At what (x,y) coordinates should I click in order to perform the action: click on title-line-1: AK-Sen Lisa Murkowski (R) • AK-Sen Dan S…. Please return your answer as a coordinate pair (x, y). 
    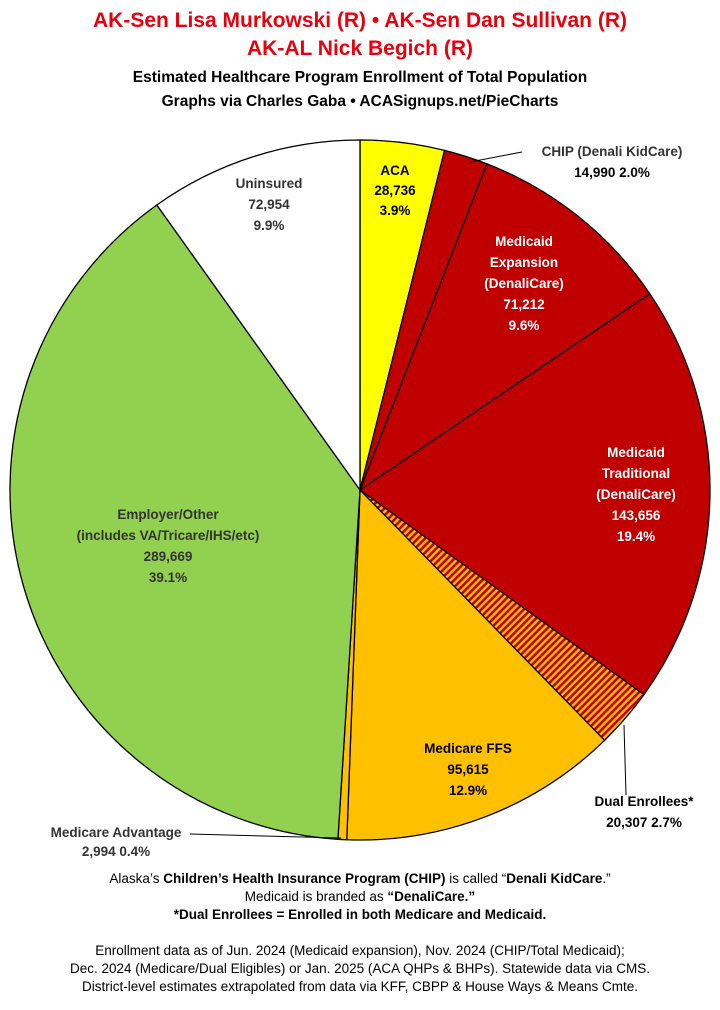
    Looking at the image, I should click on (360, 20).